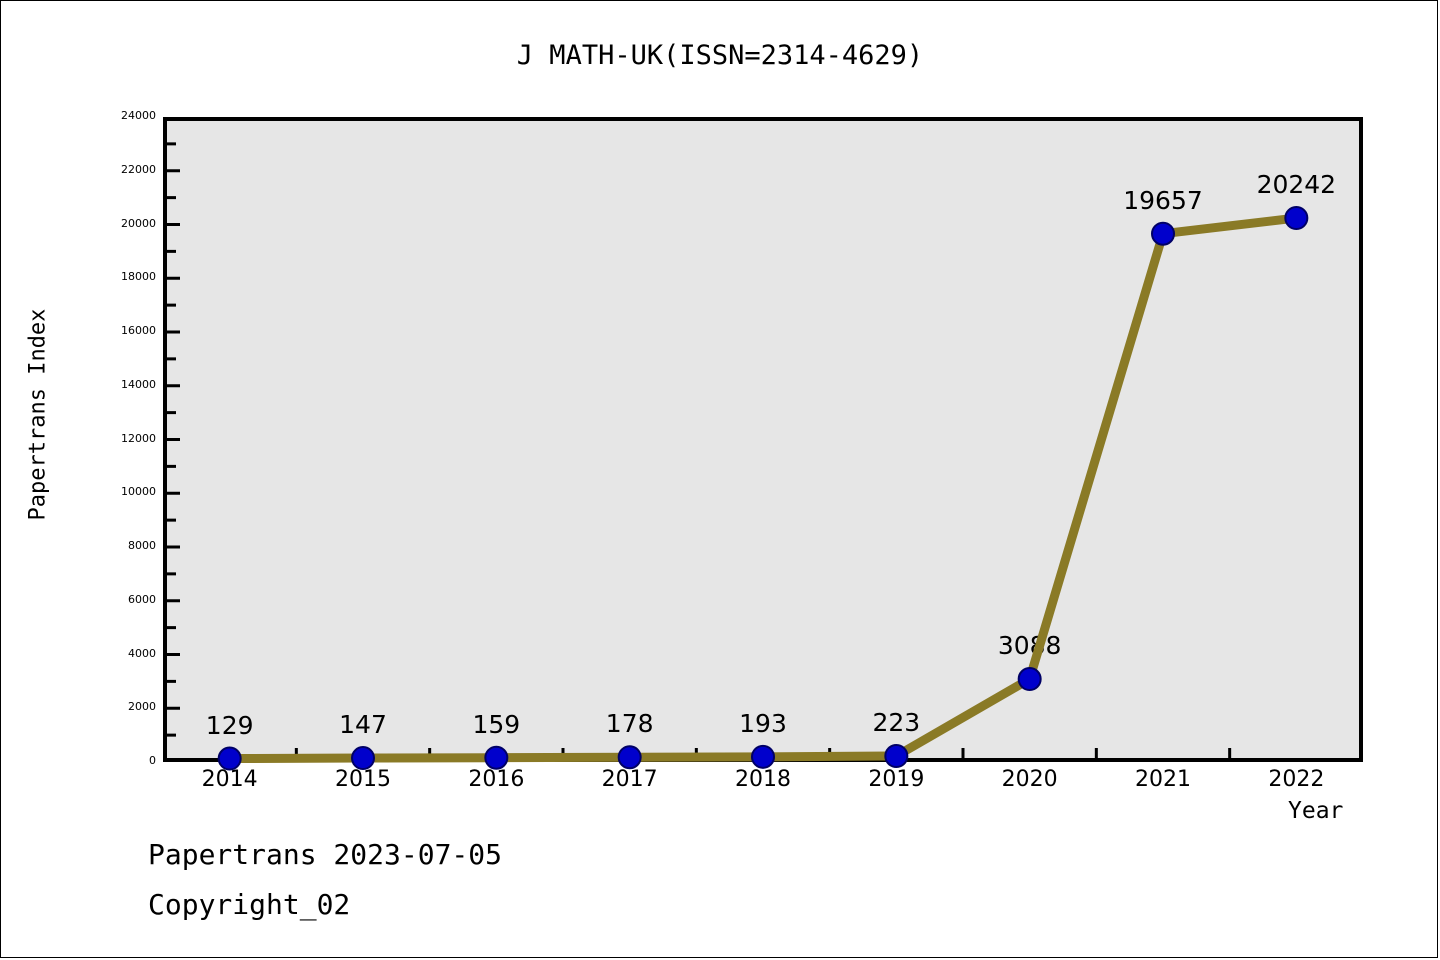 This screenshot has width=1440, height=960. I want to click on x-axis-tick-label: 2016, so click(496, 779).